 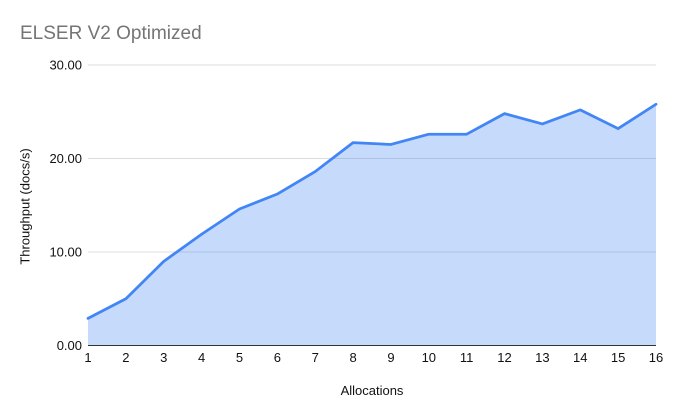 What do you see at coordinates (352, 357) in the screenshot?
I see `x-tick-label: 8` at bounding box center [352, 357].